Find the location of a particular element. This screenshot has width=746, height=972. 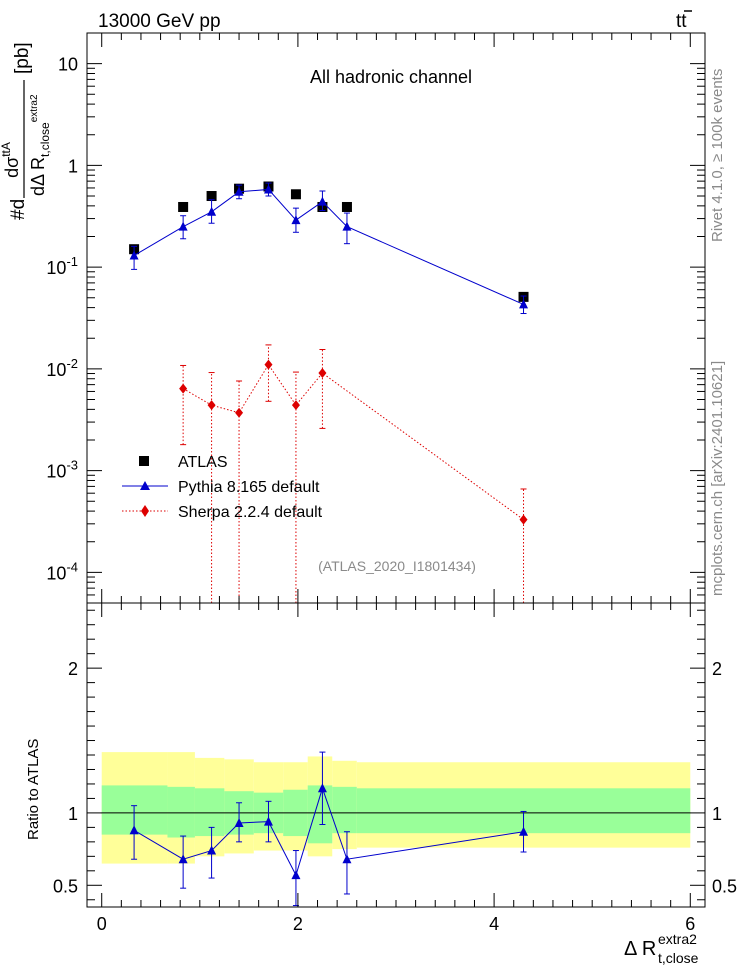

legend-sherpa-marker is located at coordinates (145, 511).